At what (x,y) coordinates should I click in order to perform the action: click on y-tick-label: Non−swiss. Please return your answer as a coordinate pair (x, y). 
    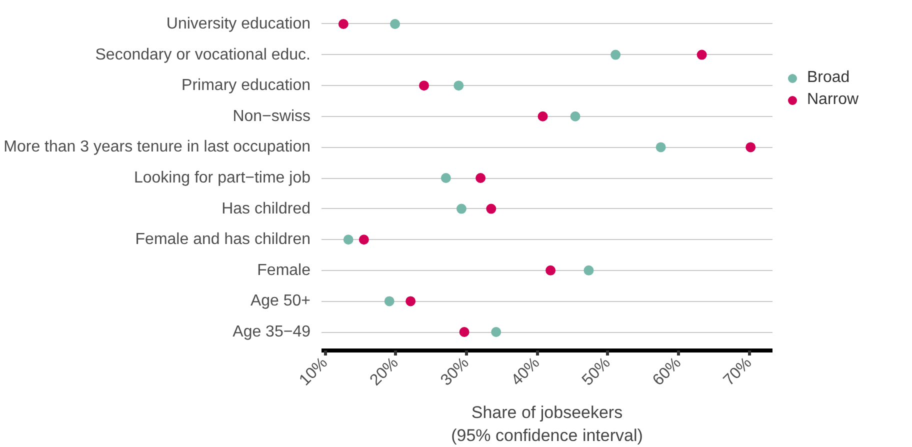
    Looking at the image, I should click on (271, 116).